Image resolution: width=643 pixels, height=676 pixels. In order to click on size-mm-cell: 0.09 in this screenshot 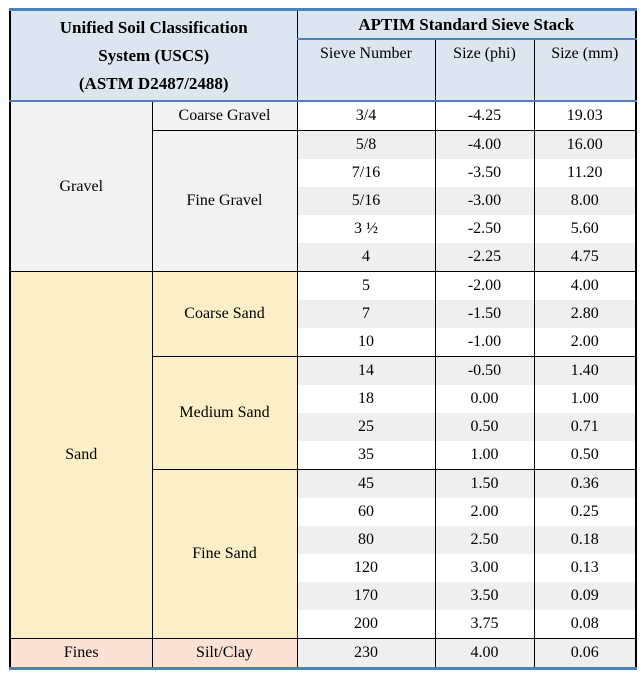, I will do `click(585, 596)`.